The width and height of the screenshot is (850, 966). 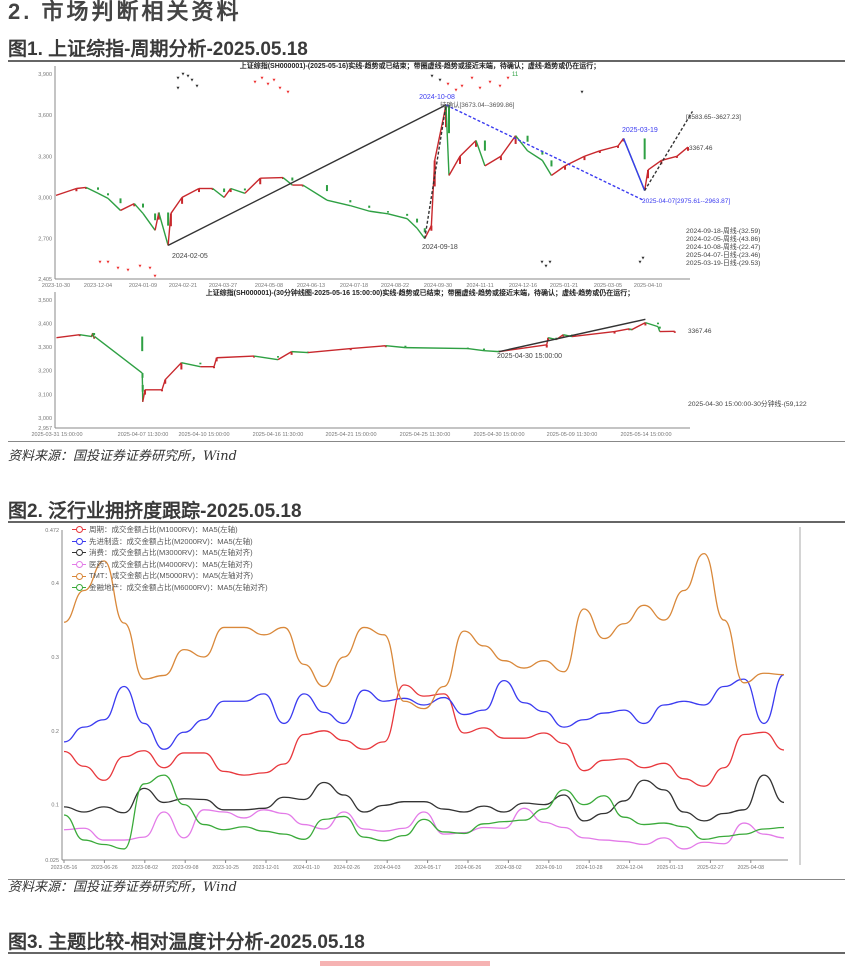 What do you see at coordinates (395, 286) in the screenshot?
I see `x-tick-label: 2024-08-22` at bounding box center [395, 286].